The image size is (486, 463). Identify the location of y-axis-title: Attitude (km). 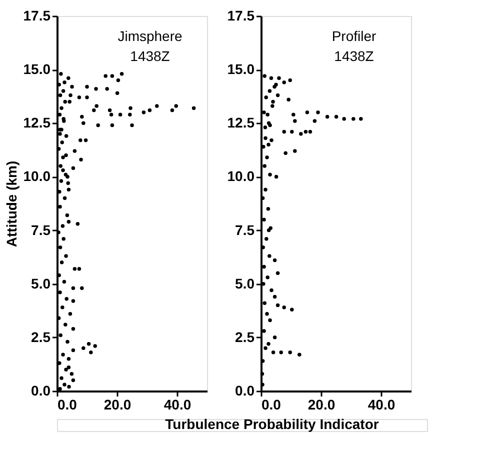
(11, 204).